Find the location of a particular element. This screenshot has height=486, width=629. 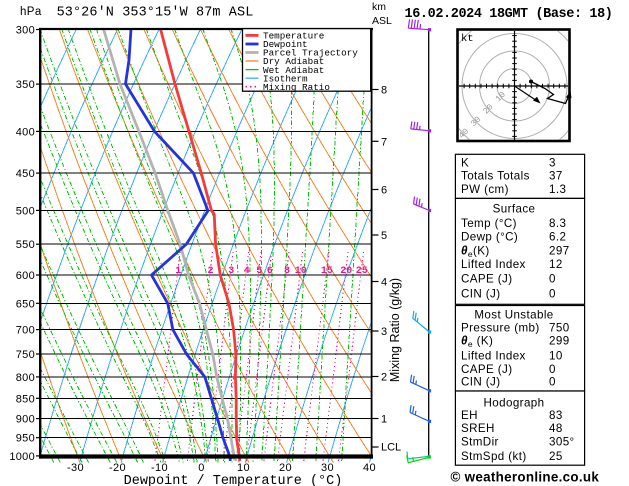

svg-text: 850 is located at coordinates (25, 399).